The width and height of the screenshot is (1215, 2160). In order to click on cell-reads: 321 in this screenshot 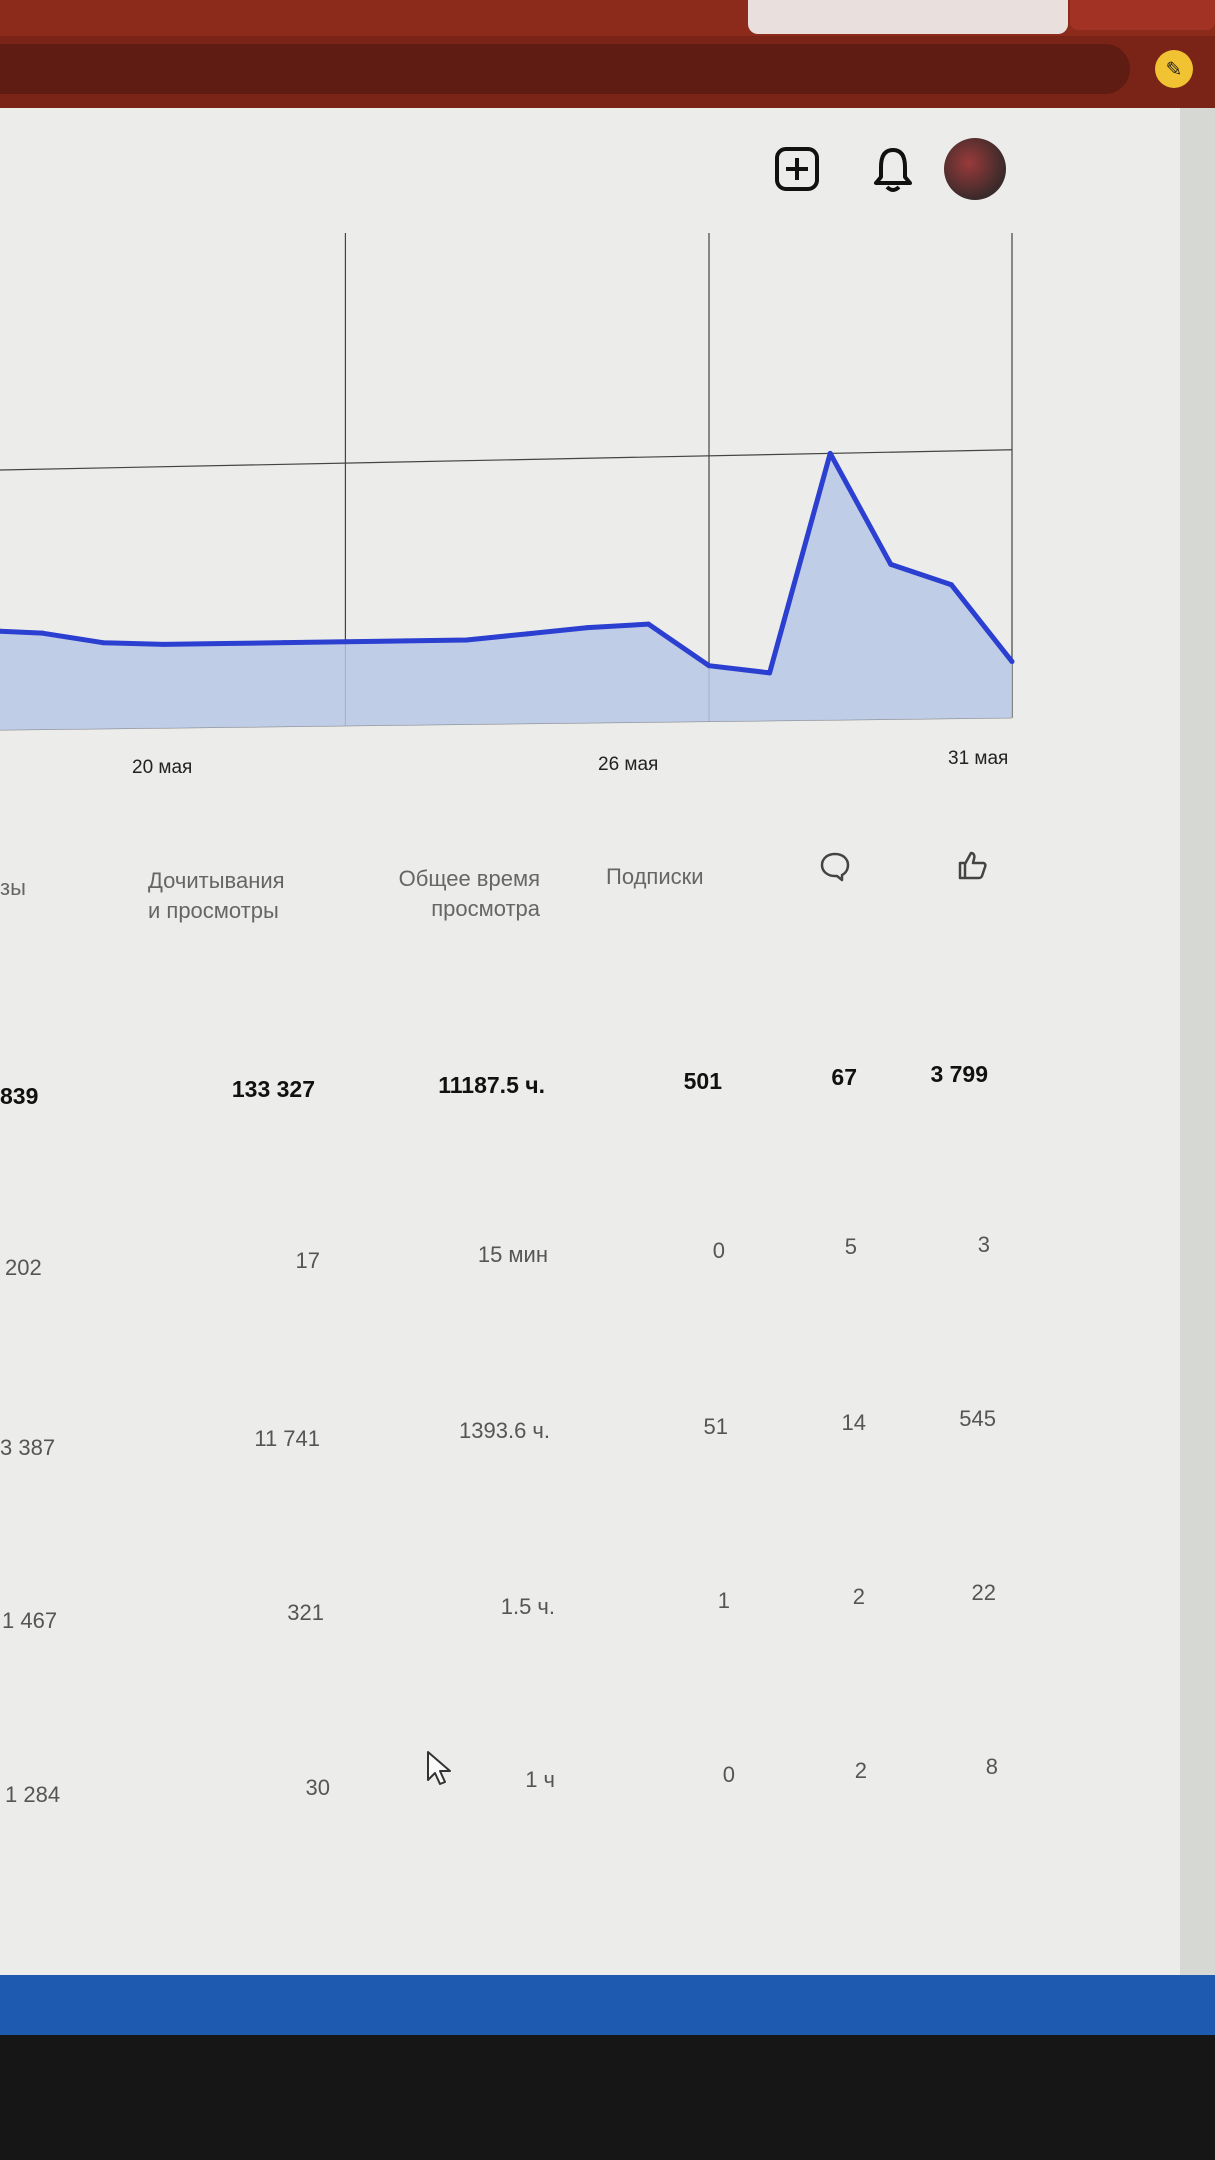, I will do `click(305, 1612)`.